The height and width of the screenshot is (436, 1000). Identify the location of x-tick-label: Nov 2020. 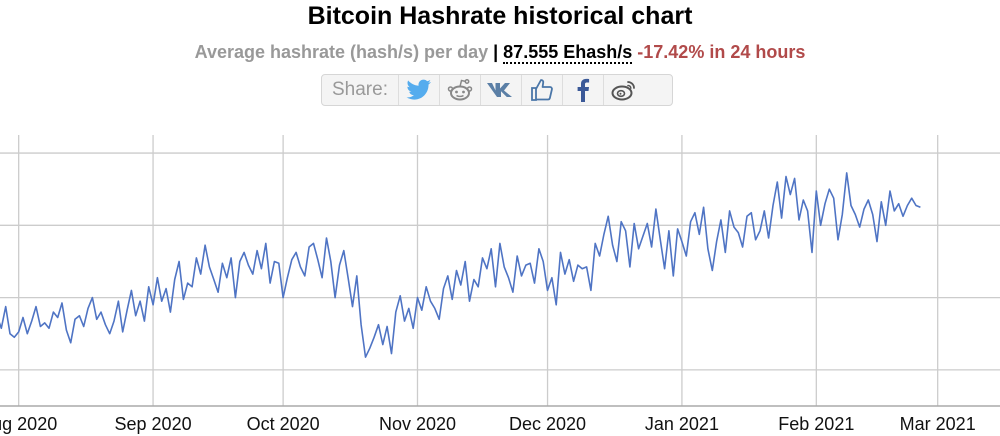
(417, 424).